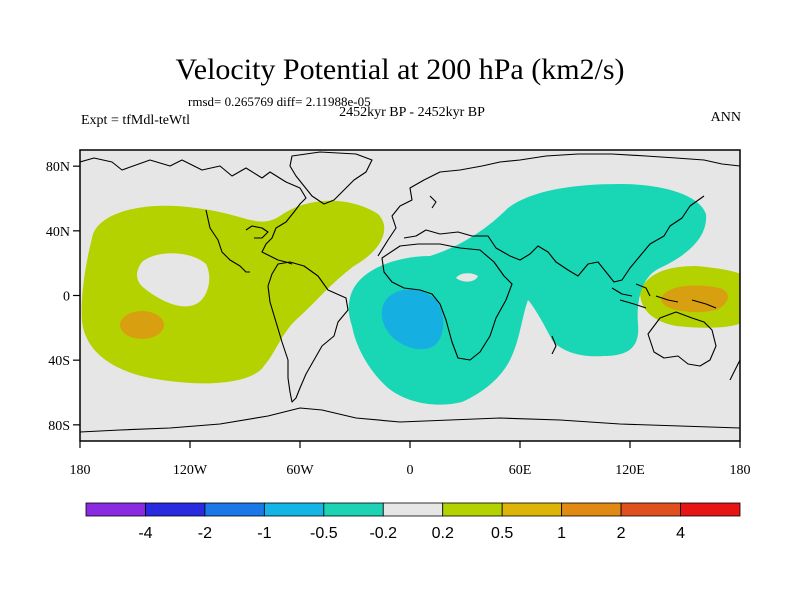 The height and width of the screenshot is (600, 800). I want to click on x-tick-label: 0, so click(410, 470).